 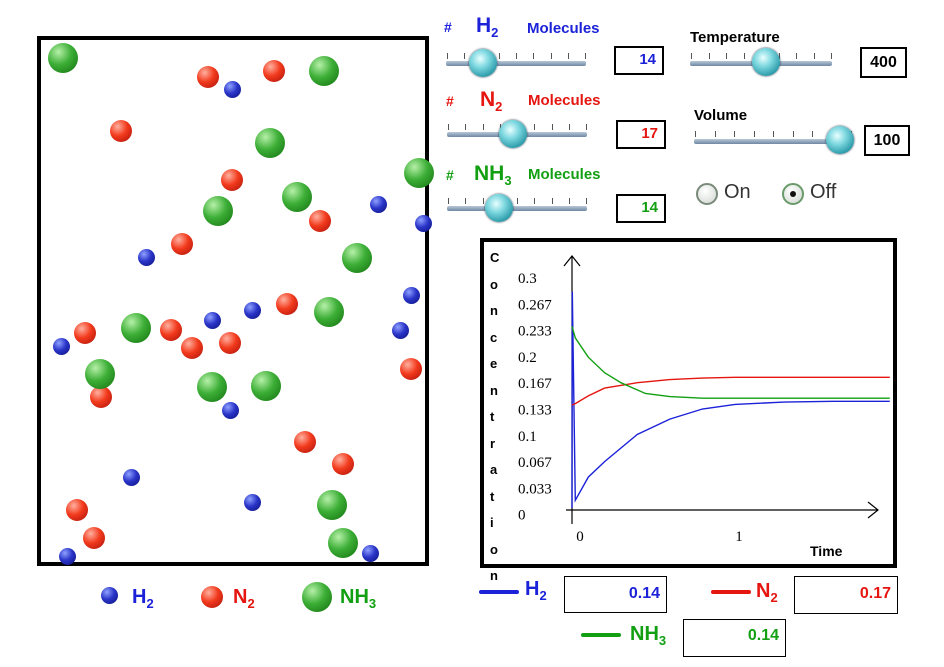 I want to click on y-axis-label-letter: C, so click(x=495, y=257).